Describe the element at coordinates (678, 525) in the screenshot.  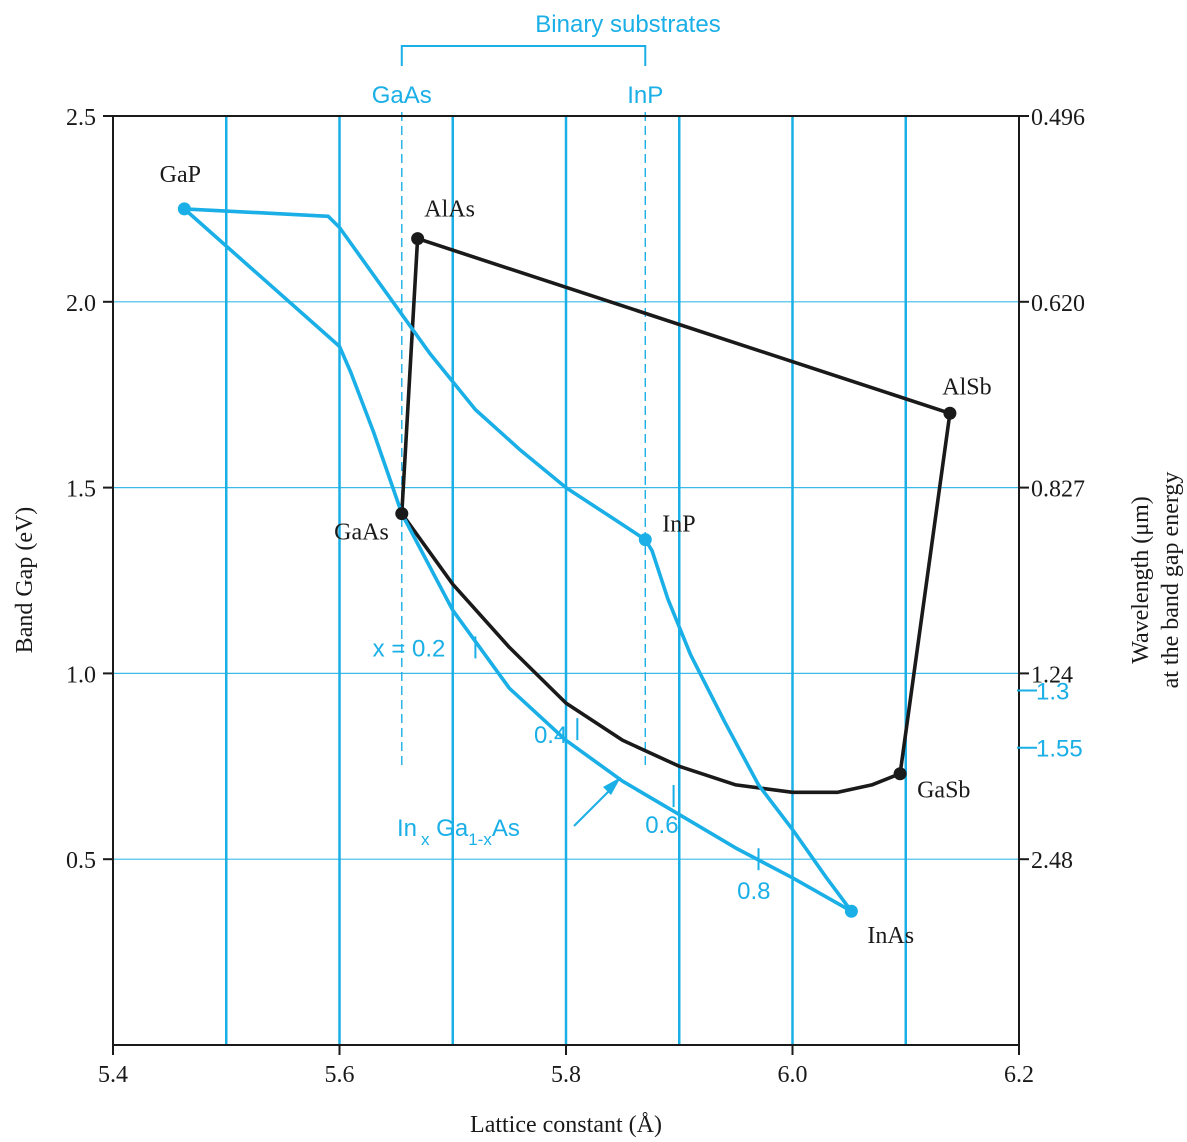
I see `point-label: InP` at that location.